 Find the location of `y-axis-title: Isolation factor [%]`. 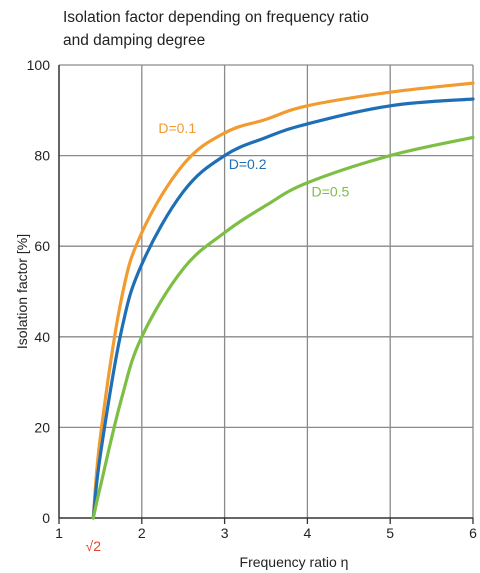

y-axis-title: Isolation factor [%] is located at coordinates (22, 291).